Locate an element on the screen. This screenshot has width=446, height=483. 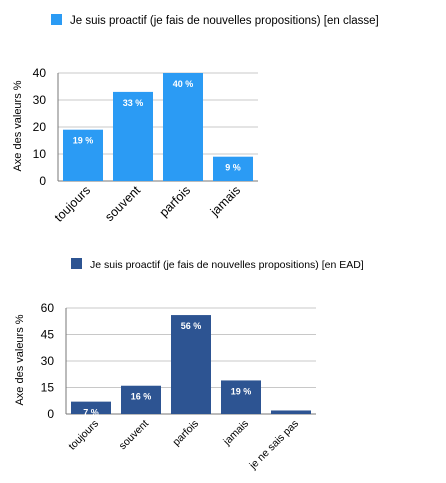
y-tick-labels: 0 10 20 30 40 is located at coordinates (40, 127).